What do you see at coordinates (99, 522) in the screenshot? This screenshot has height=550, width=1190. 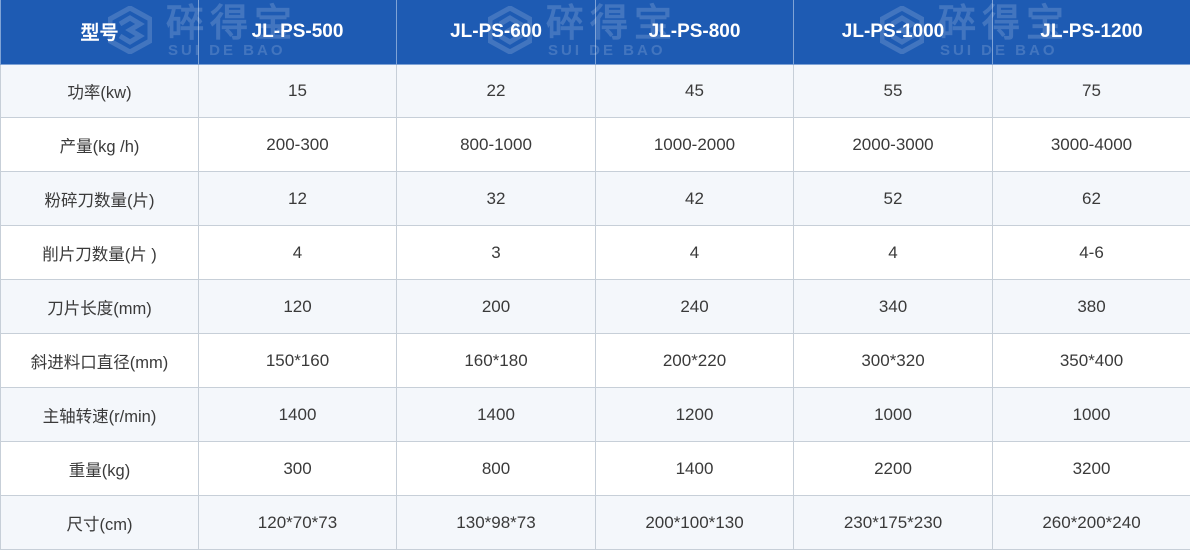 I see `row-label: 尺寸(cm)` at bounding box center [99, 522].